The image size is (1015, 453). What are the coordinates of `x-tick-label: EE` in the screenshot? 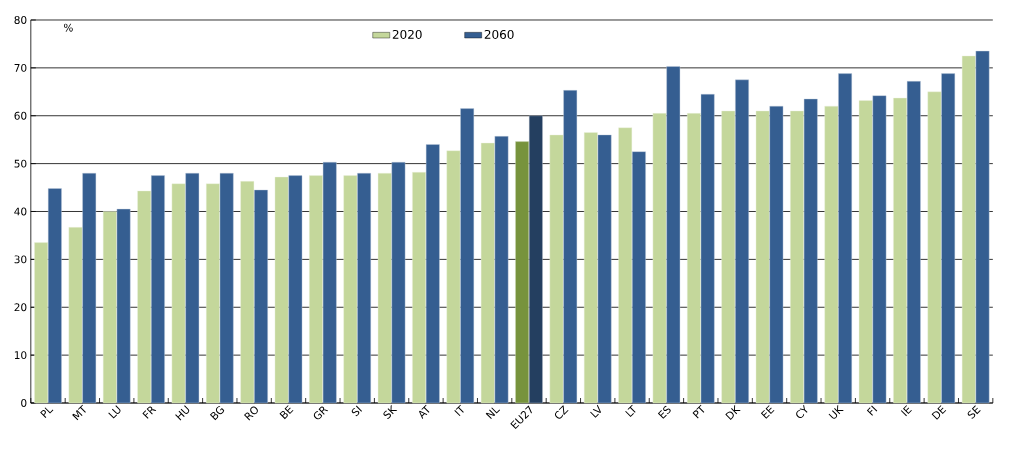 It's located at (767, 412).